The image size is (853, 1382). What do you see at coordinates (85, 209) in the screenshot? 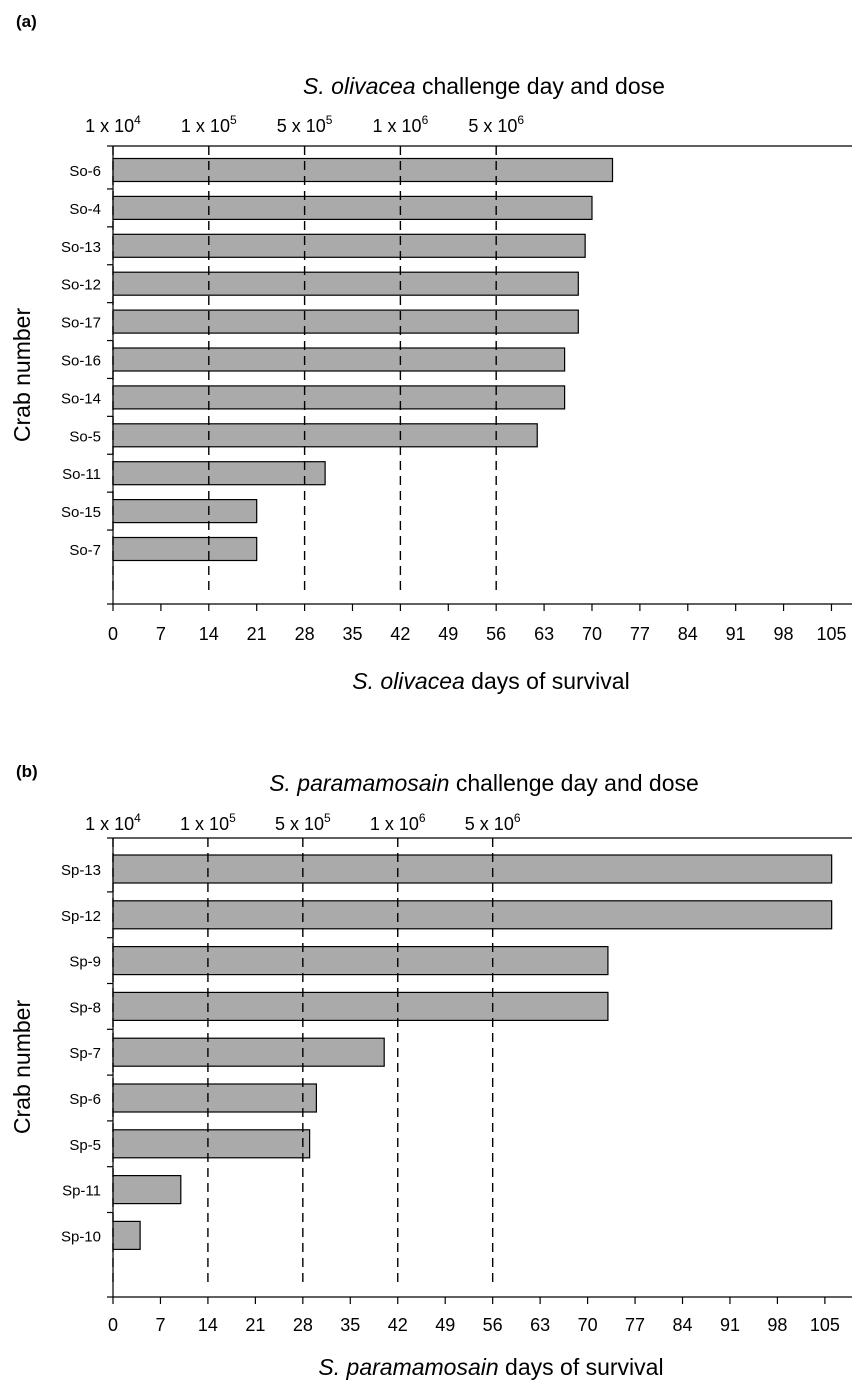
I see `panel-a-y-tick-label: So-4` at bounding box center [85, 209].